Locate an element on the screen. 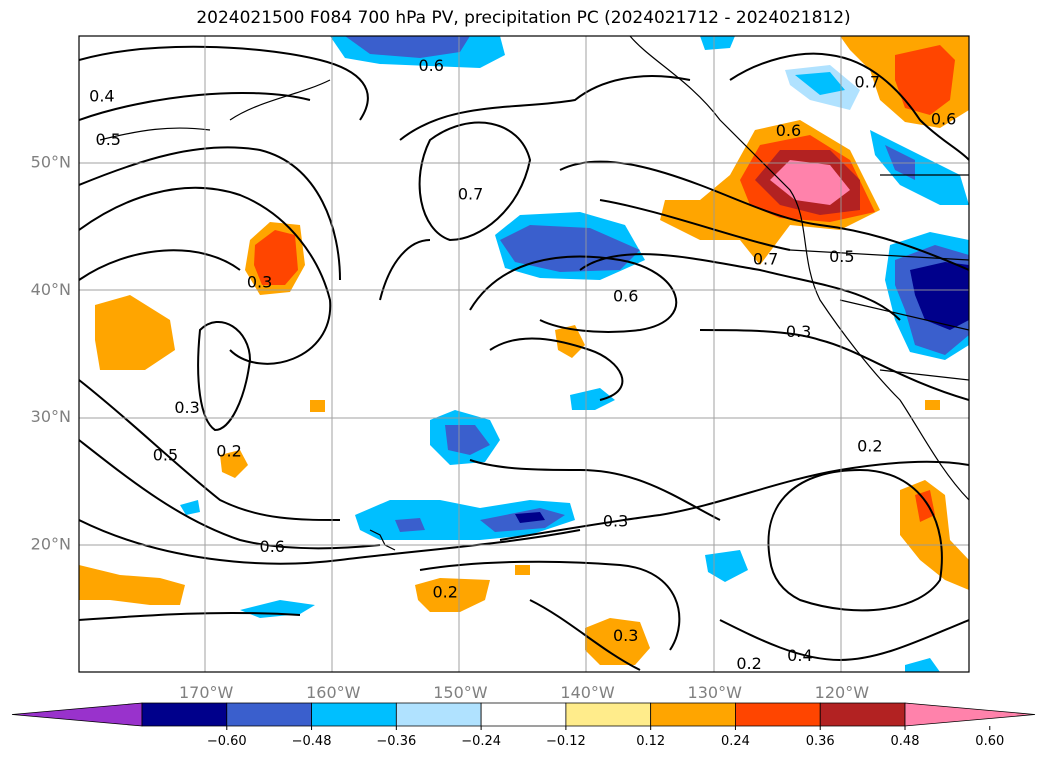 The width and height of the screenshot is (1047, 765). colorbar-tick-label: 0.12 is located at coordinates (650, 741).